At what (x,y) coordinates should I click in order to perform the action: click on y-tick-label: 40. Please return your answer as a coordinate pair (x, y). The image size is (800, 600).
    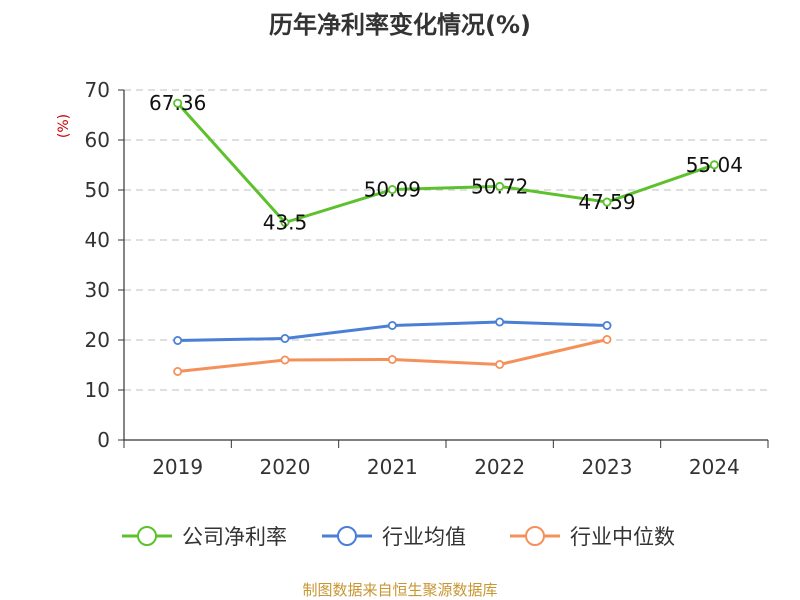
    Looking at the image, I should click on (97, 240).